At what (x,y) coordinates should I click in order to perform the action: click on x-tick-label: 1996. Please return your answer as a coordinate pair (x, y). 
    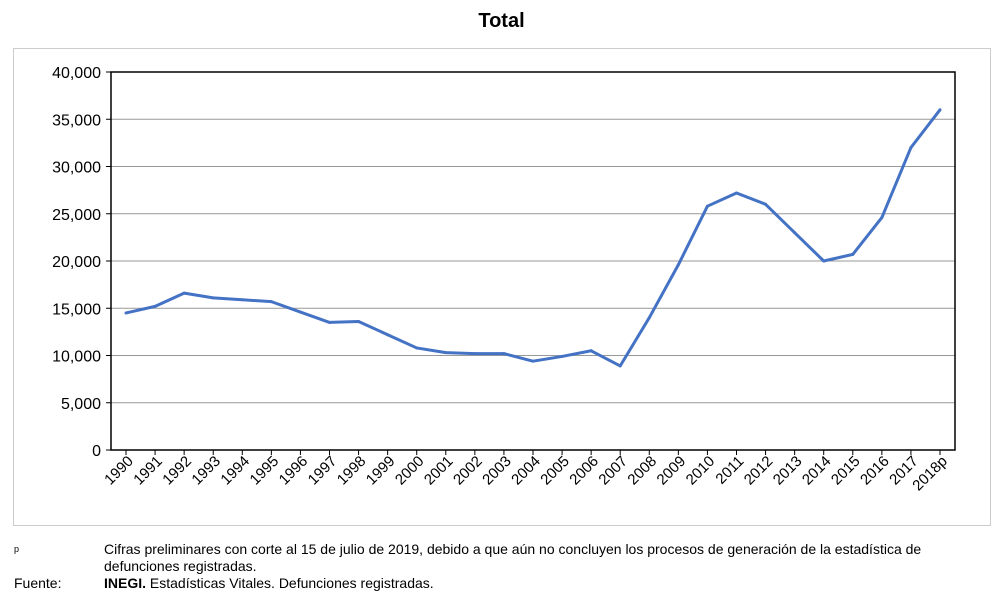
    Looking at the image, I should click on (294, 471).